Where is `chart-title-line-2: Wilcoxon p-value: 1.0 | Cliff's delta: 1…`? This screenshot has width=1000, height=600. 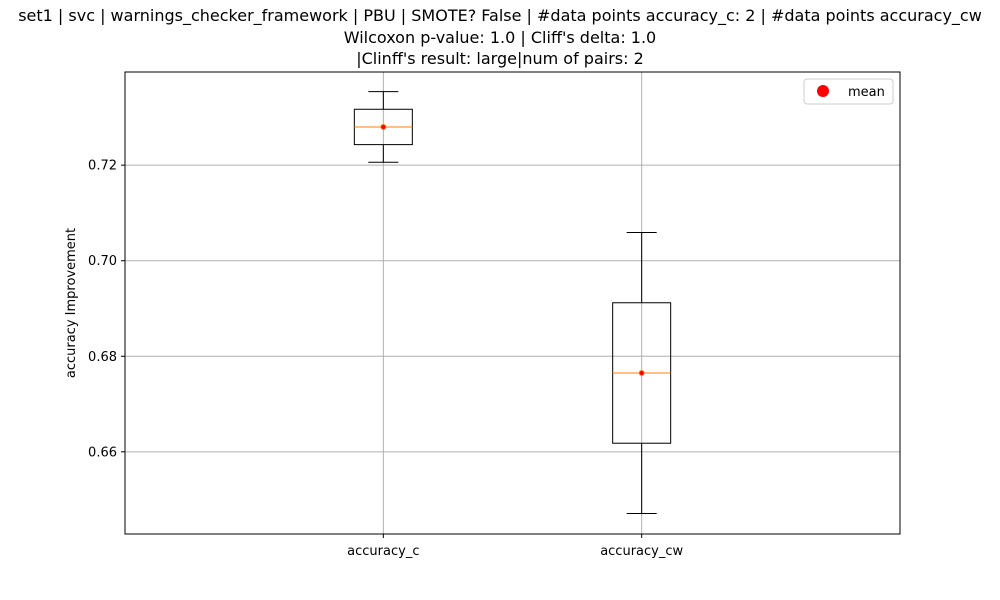
chart-title-line-2: Wilcoxon p-value: 1.0 | Cliff's delta: 1… is located at coordinates (500, 37).